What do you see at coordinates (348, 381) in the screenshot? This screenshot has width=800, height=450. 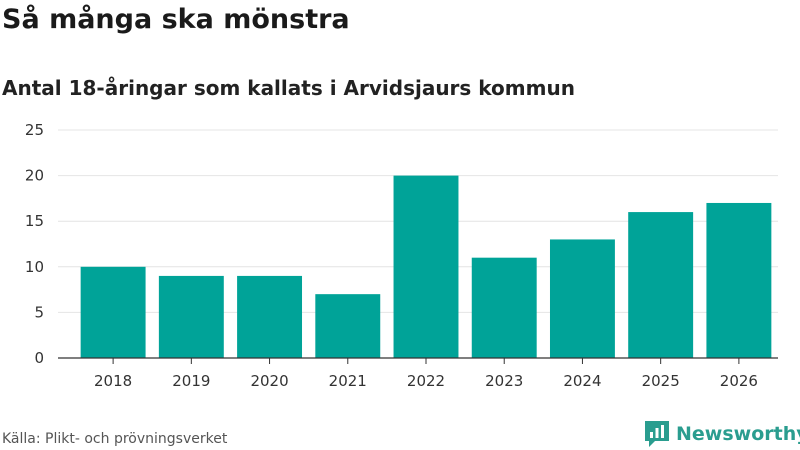 I see `x-tick-label: 2021` at bounding box center [348, 381].